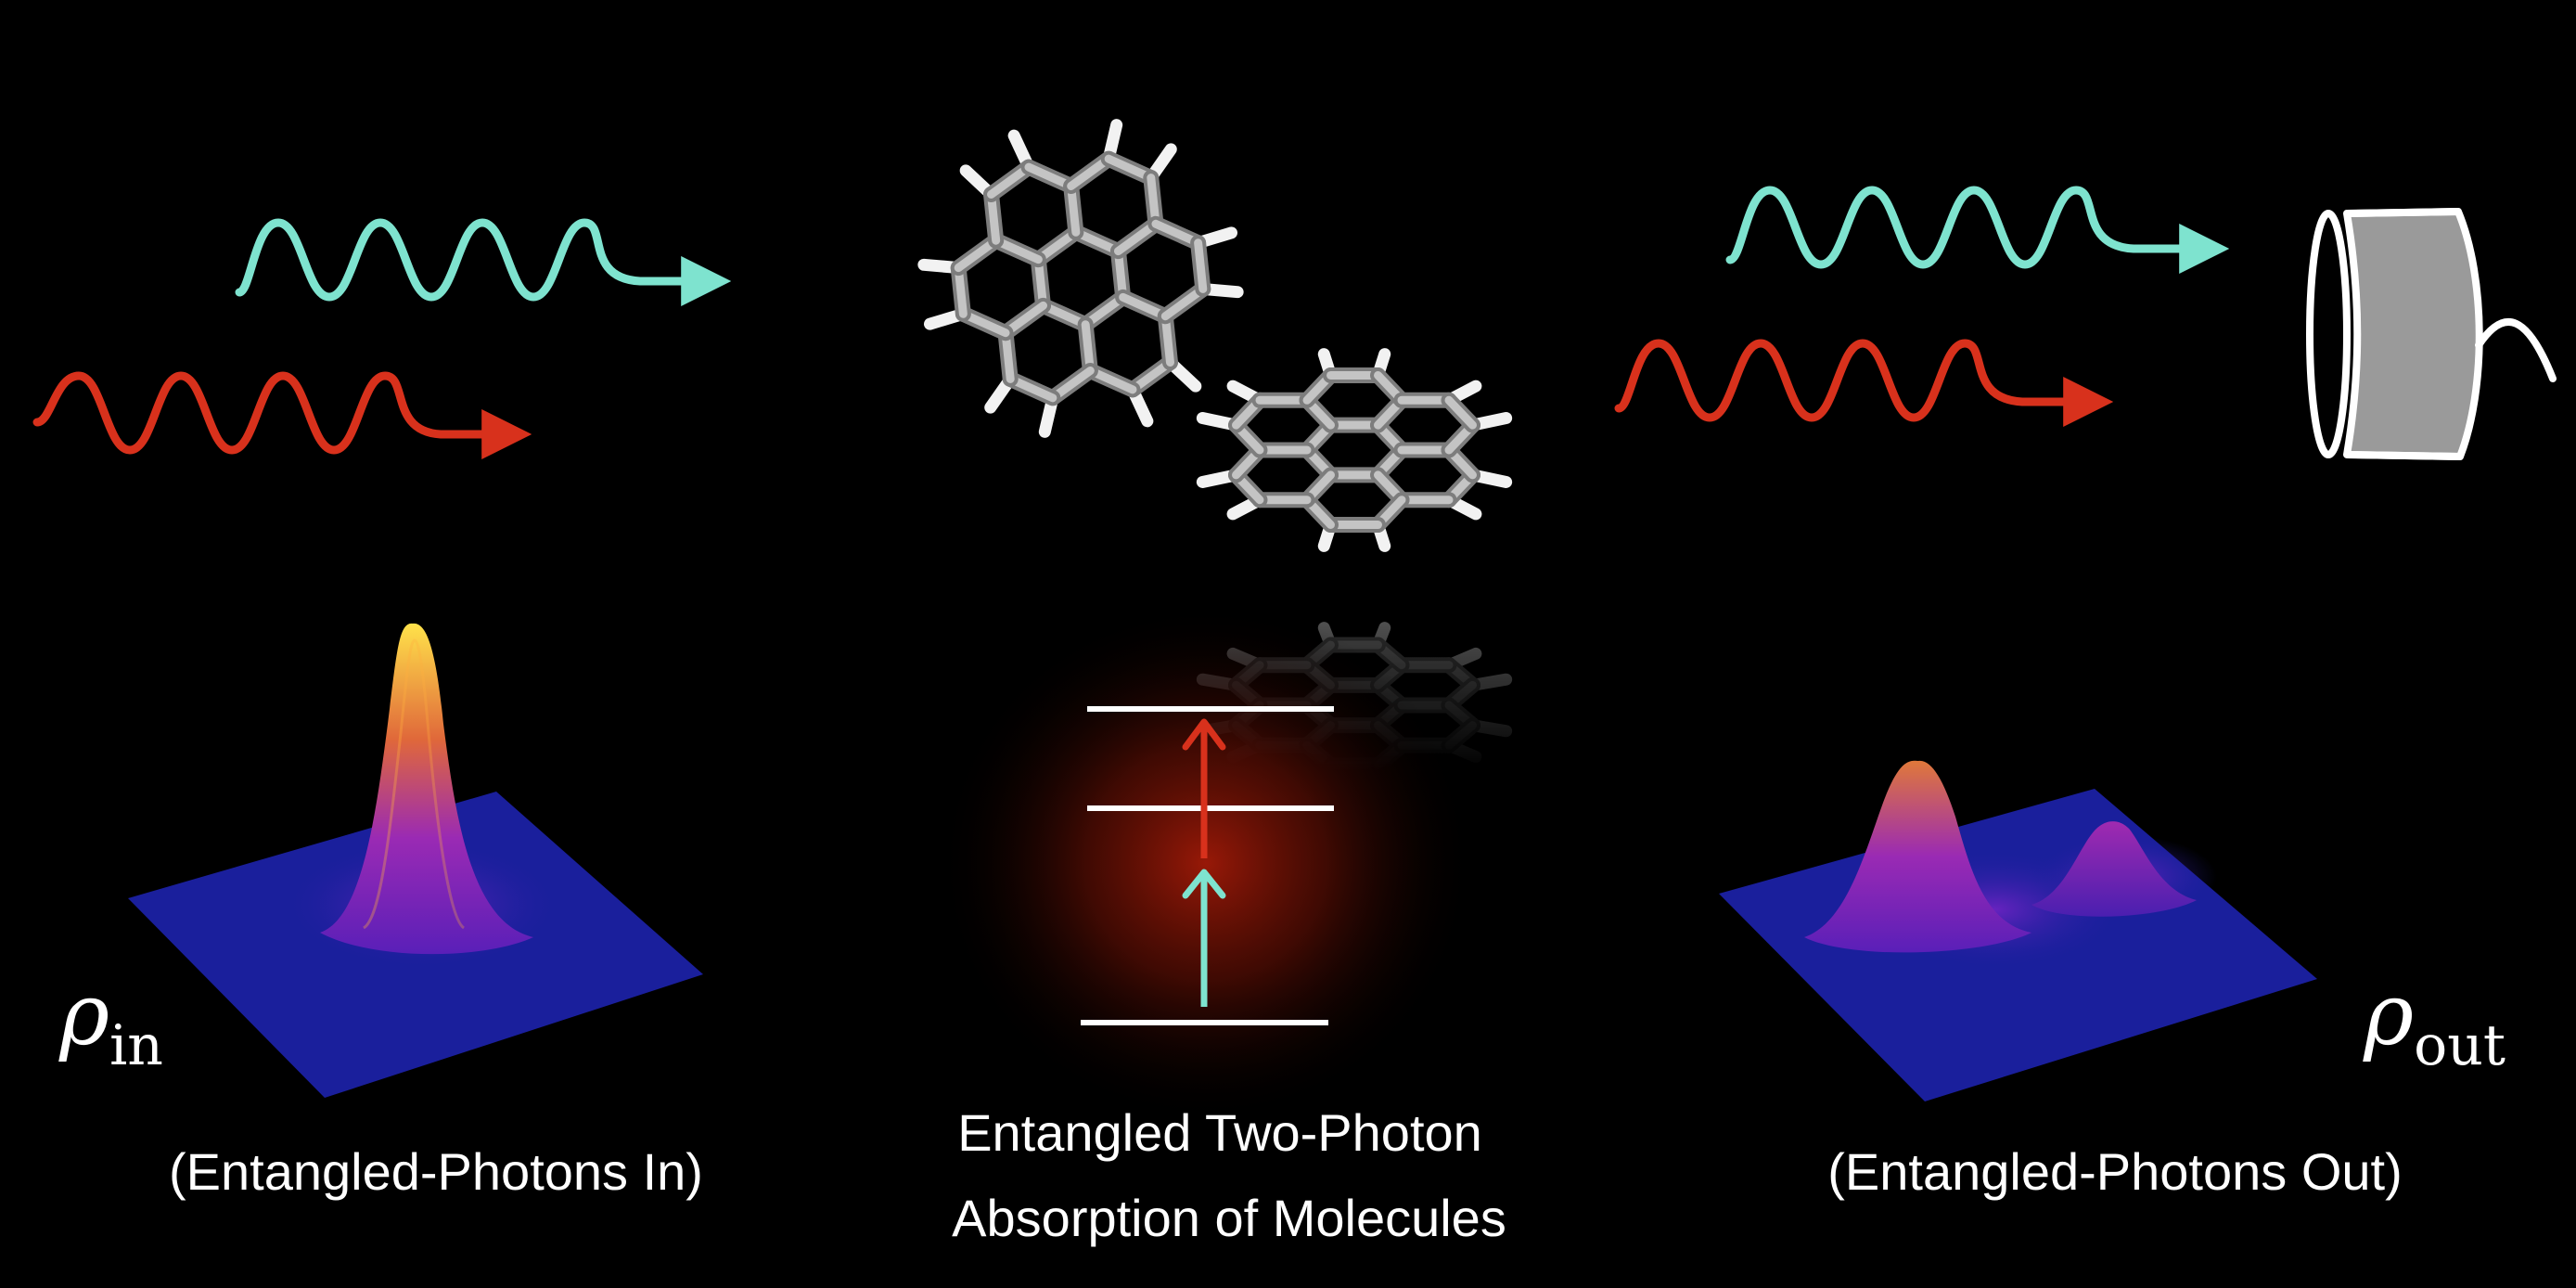 This screenshot has width=2576, height=1288. What do you see at coordinates (1204, 938) in the screenshot?
I see `cyan-excitation-arrow` at bounding box center [1204, 938].